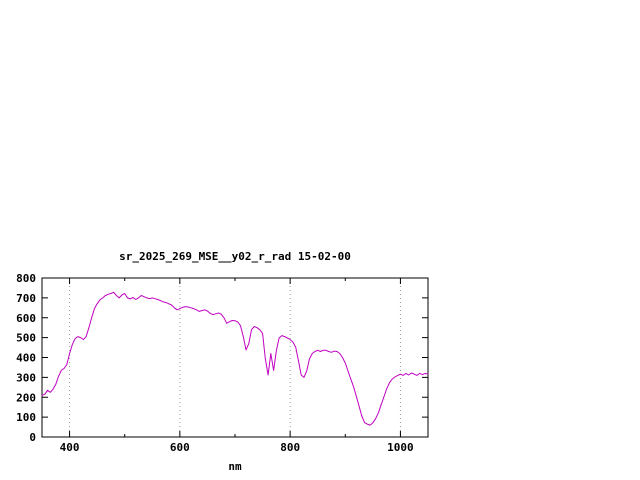  Describe the element at coordinates (400, 447) in the screenshot. I see `x-tick-label: 1000` at that location.